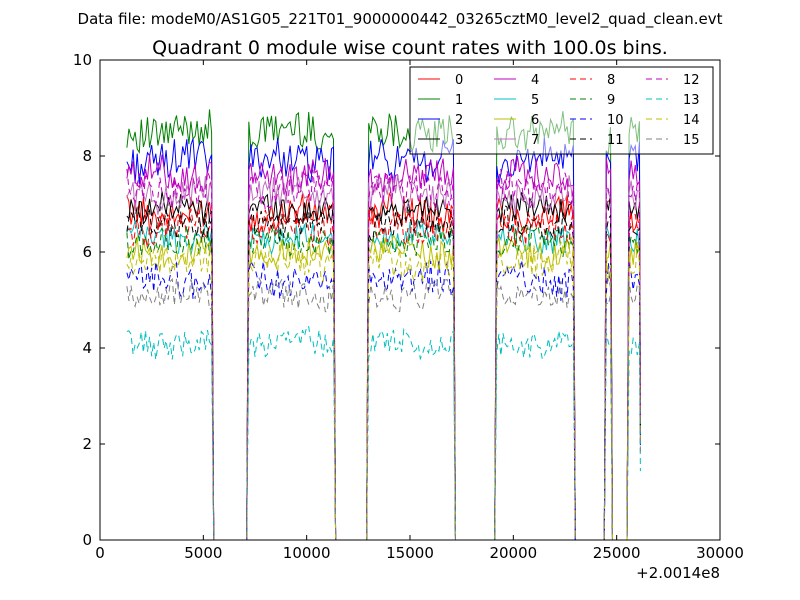 This screenshot has width=800, height=600. Describe the element at coordinates (87, 348) in the screenshot. I see `y-tick-label: 4` at that location.